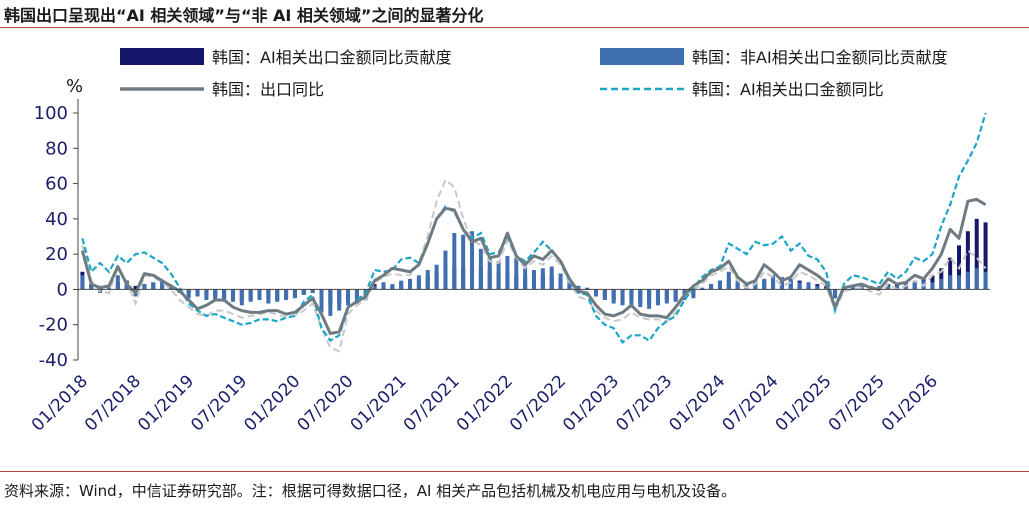  What do you see at coordinates (804, 403) in the screenshot?
I see `x-tick-label: 01/2025` at bounding box center [804, 403].